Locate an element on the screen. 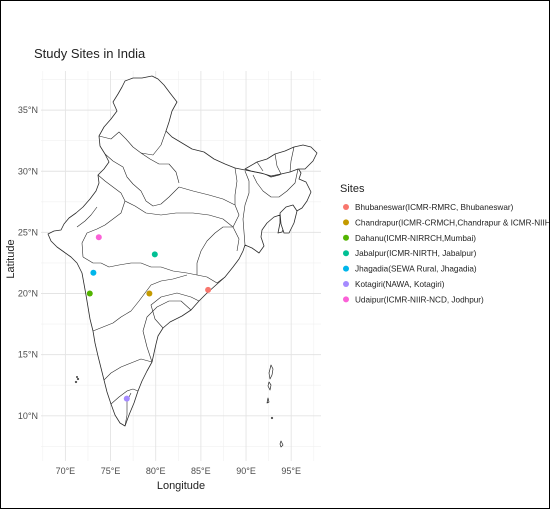 The width and height of the screenshot is (550, 509). legend-label: Dahanu(ICMR-NIRRCH,Mumbai) is located at coordinates (415, 238).